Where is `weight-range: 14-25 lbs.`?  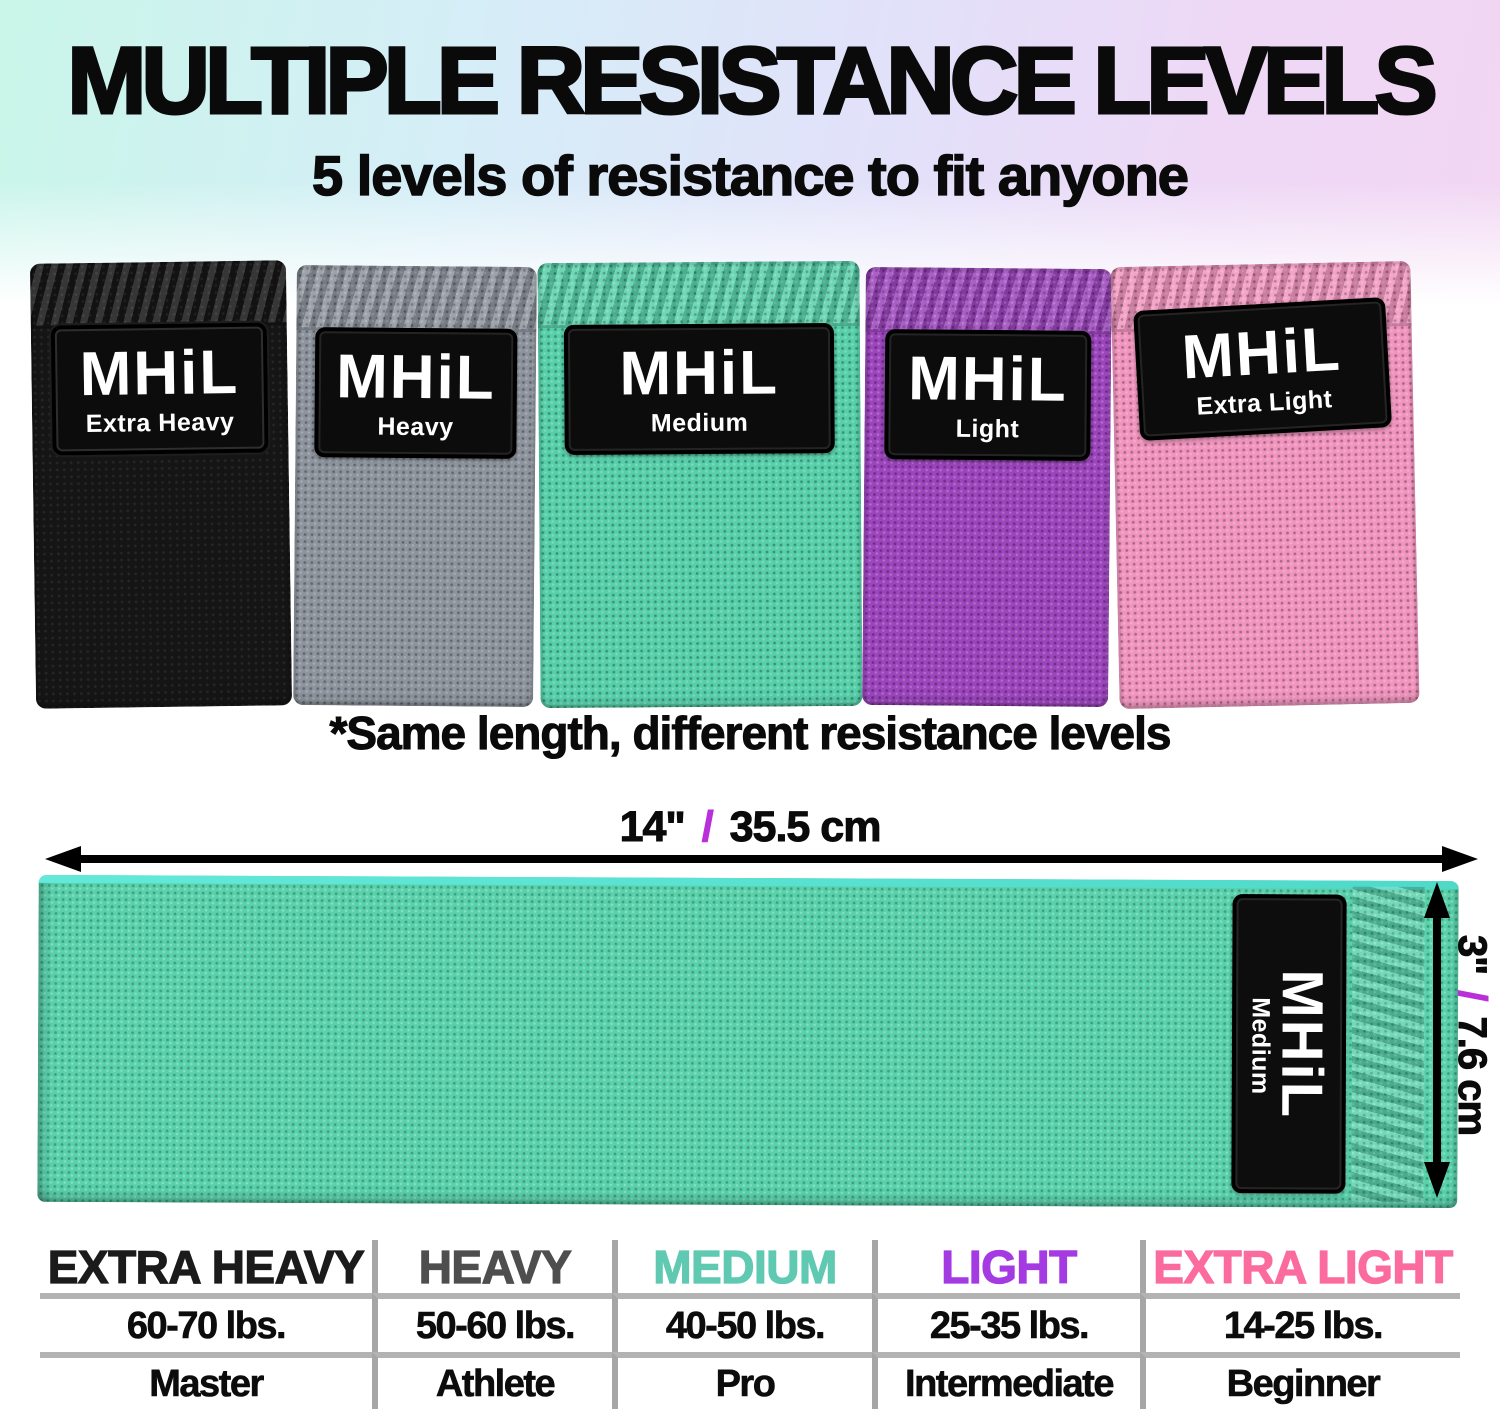 weight-range: 14-25 lbs. is located at coordinates (1303, 1325).